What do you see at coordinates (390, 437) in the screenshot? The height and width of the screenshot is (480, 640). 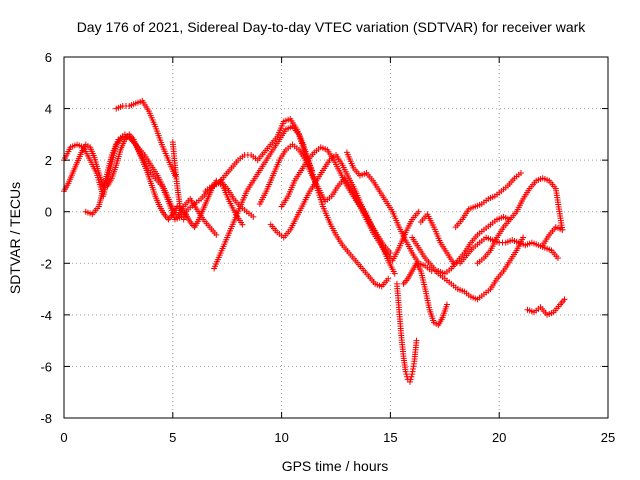 I see `x-tick-label: 15` at bounding box center [390, 437].